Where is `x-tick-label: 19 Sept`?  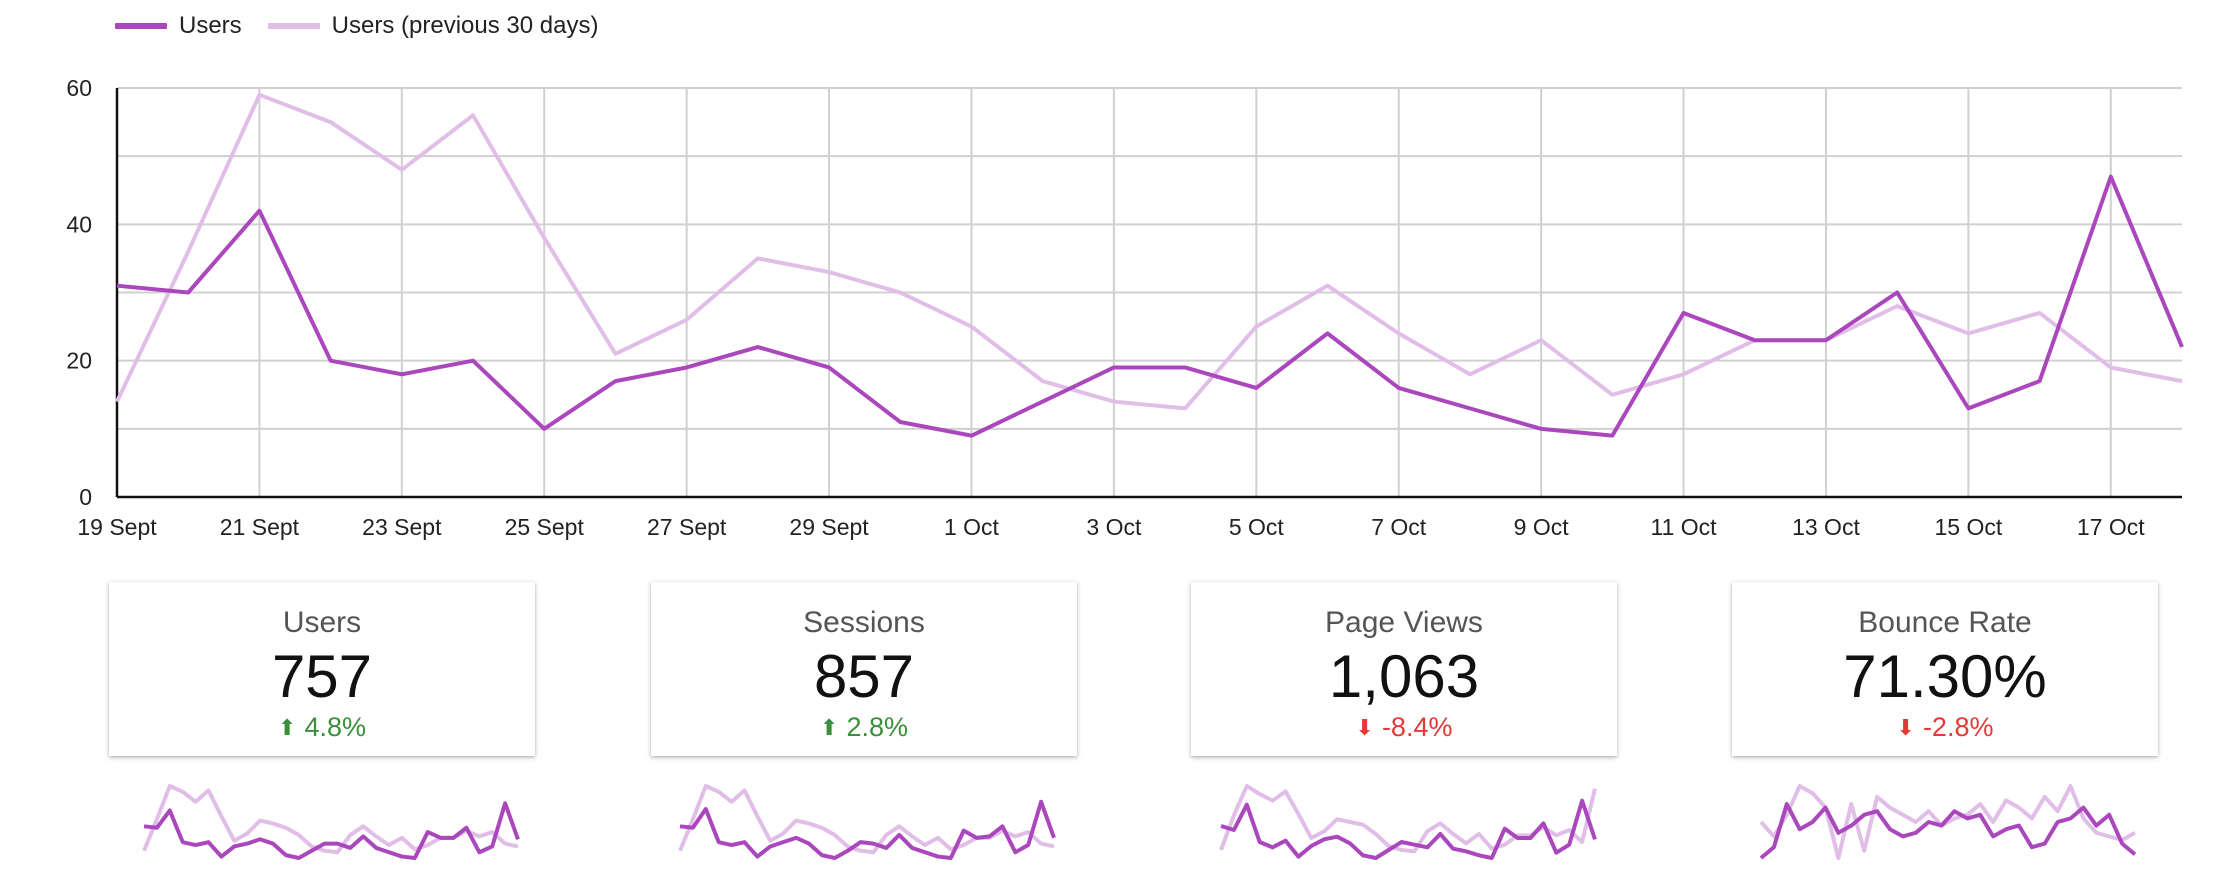
x-tick-label: 19 Sept is located at coordinates (117, 527).